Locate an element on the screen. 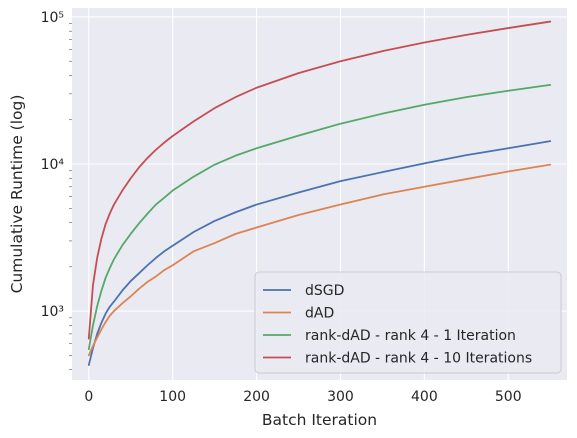  y-tick-labels: 10³ 10⁴ 10⁵ is located at coordinates (56, 190).